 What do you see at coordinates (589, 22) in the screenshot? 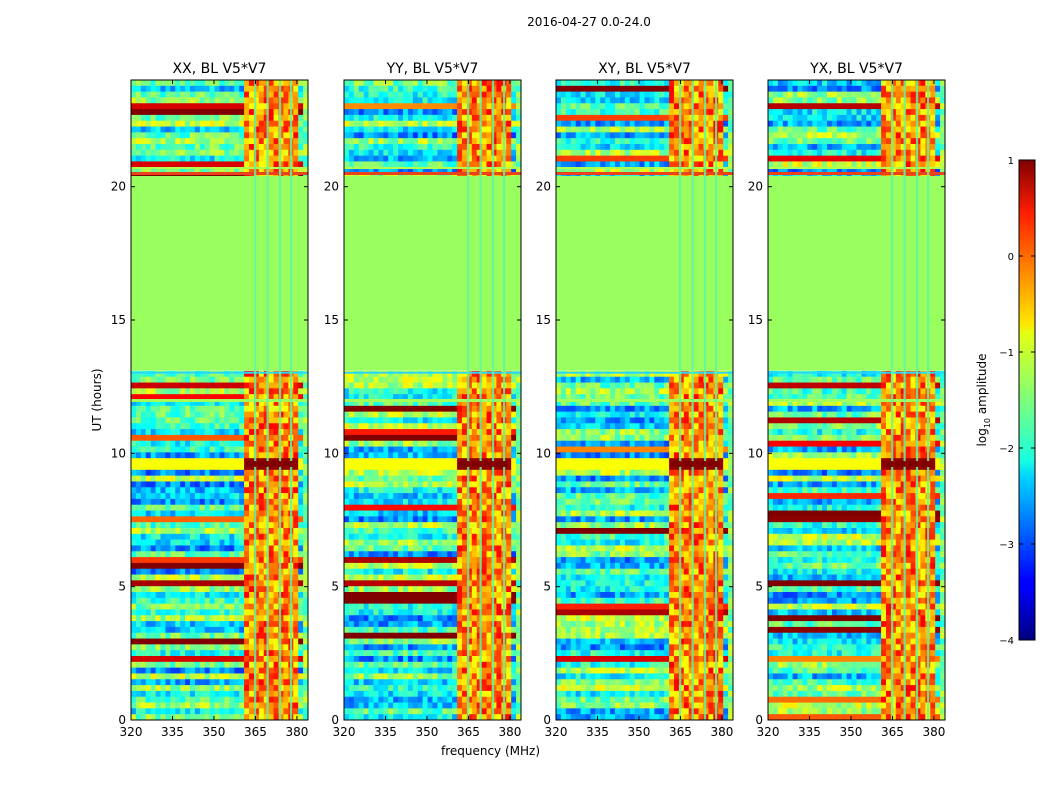
I see `figure-suptitle: 2016-04-27 0.0-24.0` at bounding box center [589, 22].